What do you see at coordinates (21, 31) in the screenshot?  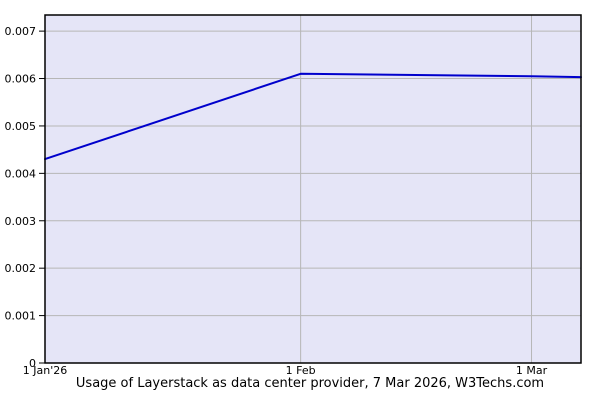 I see `y-tick-label: 0.007` at bounding box center [21, 31].